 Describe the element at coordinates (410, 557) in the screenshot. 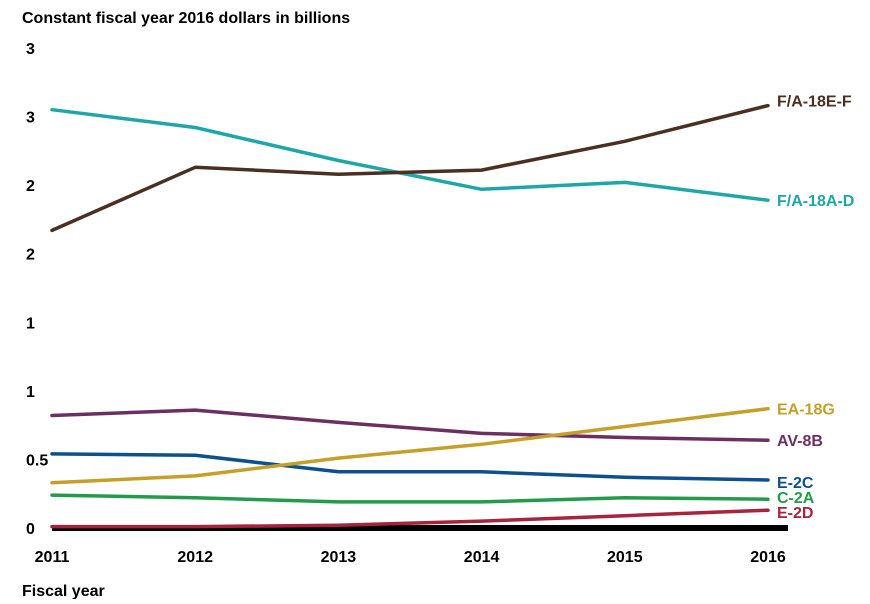

I see `x-axis-ticks: 2011 2012 2013 2014 2015 2016` at that location.